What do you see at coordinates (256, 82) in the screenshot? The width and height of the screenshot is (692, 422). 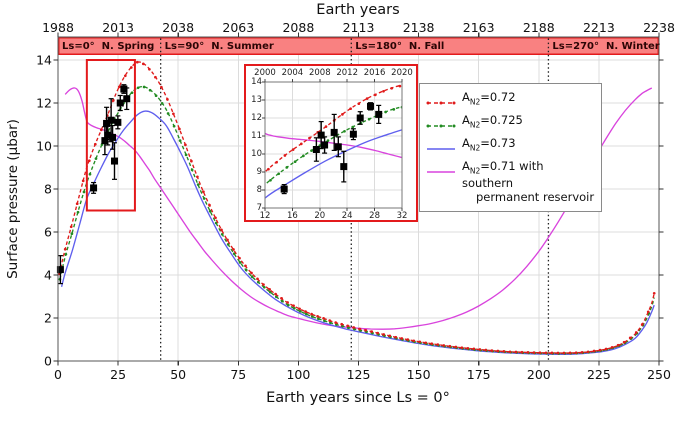 I see `inset-y-tick-label: 14` at bounding box center [256, 82].